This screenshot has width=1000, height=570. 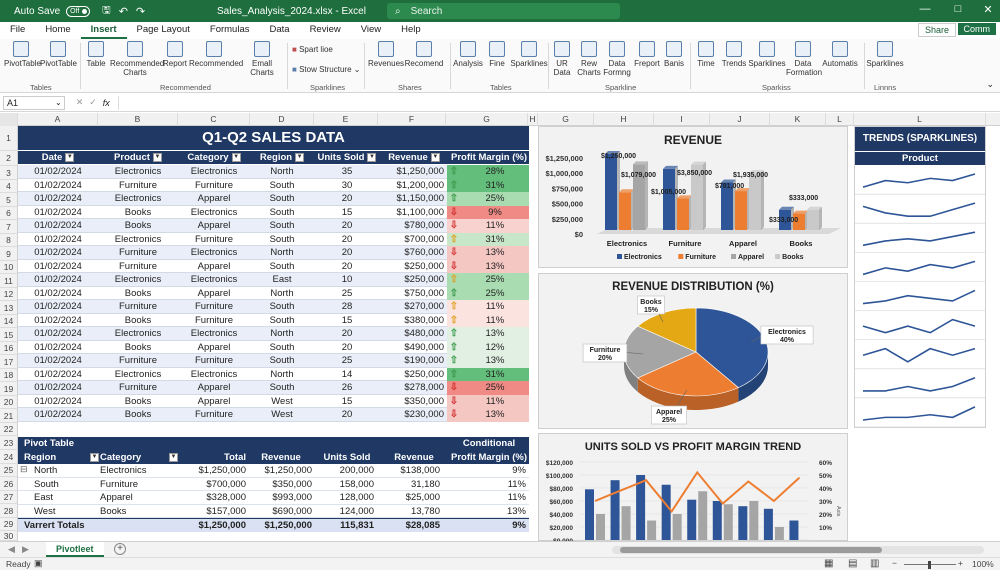 I want to click on pivot-cell: Electronics, so click(x=123, y=470).